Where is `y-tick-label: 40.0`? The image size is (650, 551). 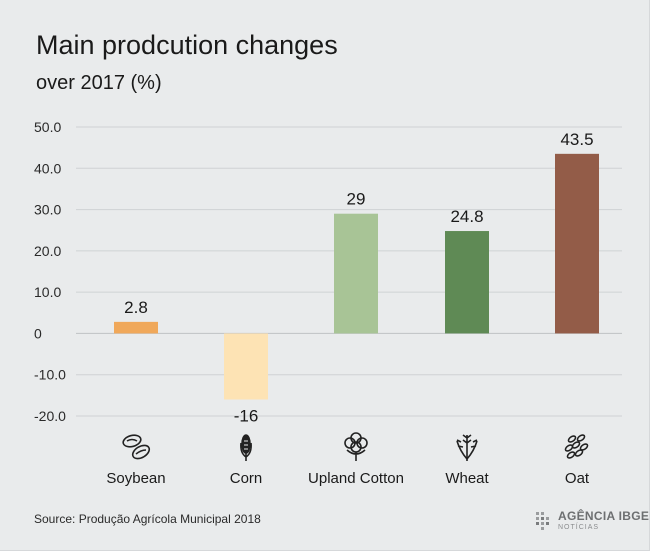 y-tick-label: 40.0 is located at coordinates (47, 168).